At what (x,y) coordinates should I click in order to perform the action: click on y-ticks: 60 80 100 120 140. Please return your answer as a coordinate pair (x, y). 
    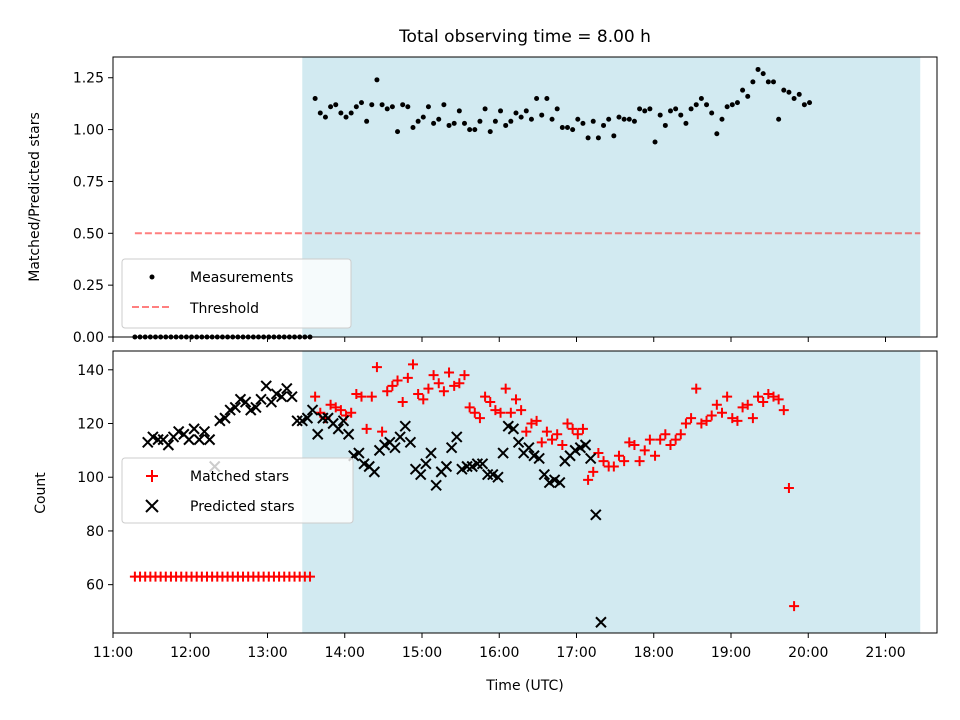
    Looking at the image, I should click on (95, 478).